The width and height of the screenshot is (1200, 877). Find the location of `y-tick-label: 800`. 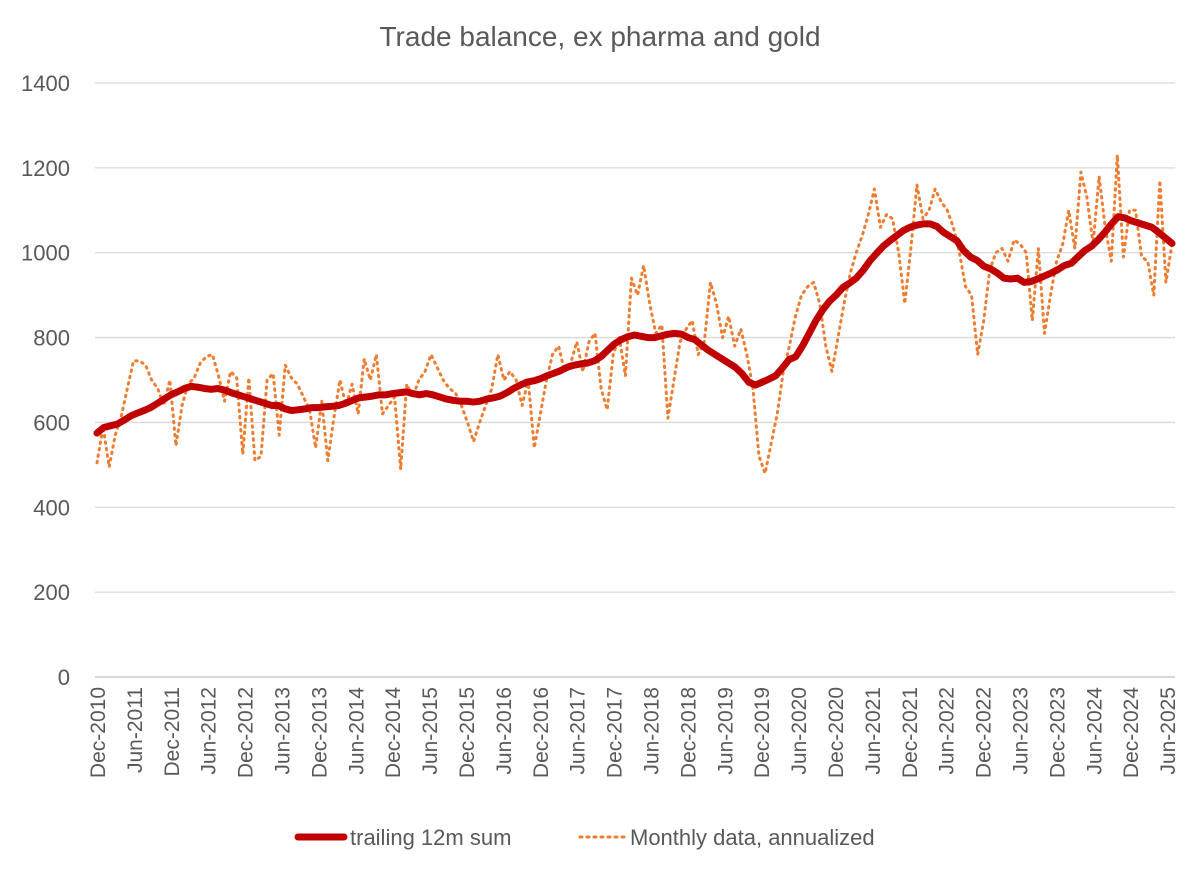

y-tick-label: 800 is located at coordinates (51, 338).